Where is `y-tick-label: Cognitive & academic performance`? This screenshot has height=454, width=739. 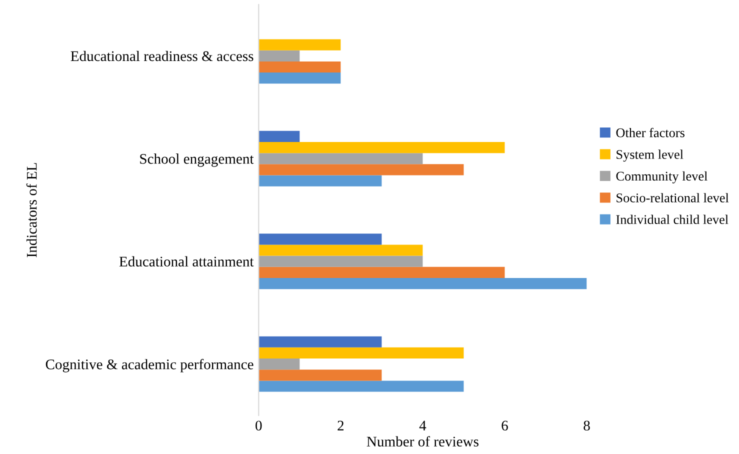
y-tick-label: Cognitive & academic performance is located at coordinates (150, 365).